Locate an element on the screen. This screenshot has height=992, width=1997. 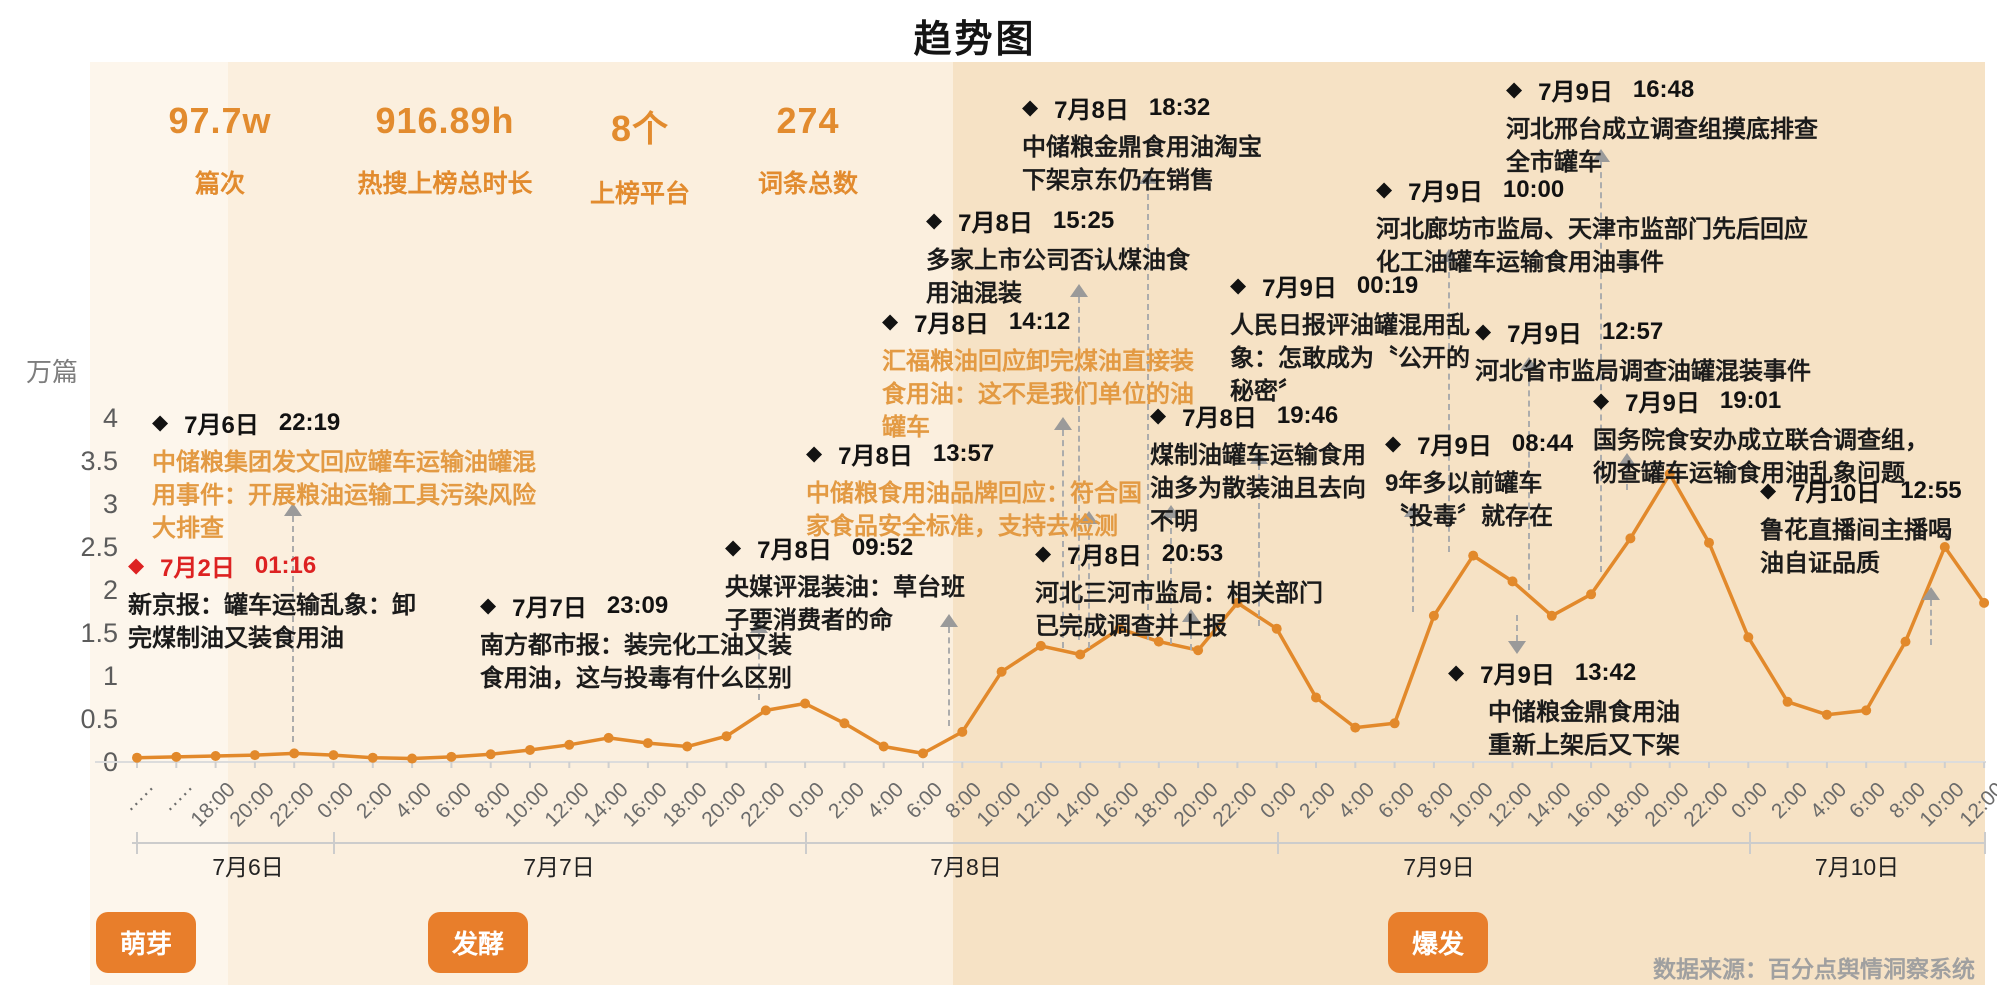
stat-platforms-value: 8个 is located at coordinates (640, 128).